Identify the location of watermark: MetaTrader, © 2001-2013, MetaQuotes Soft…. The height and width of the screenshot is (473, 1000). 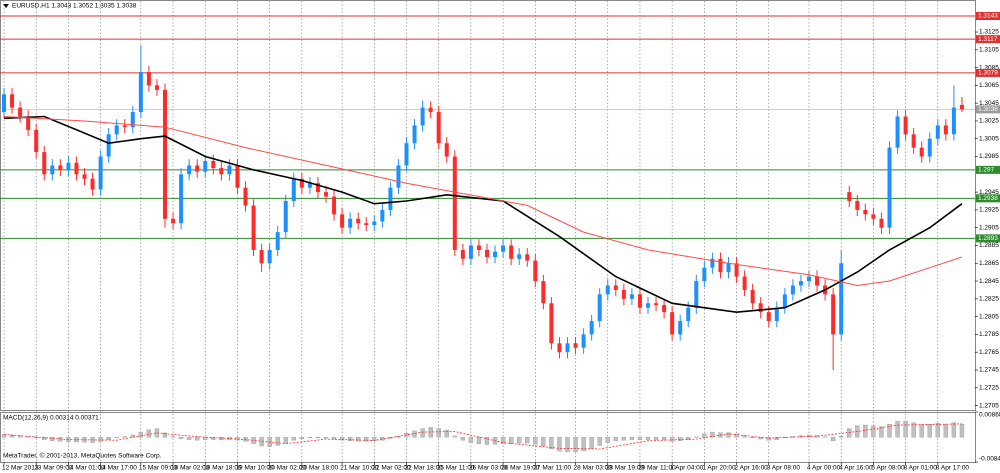
(82, 456).